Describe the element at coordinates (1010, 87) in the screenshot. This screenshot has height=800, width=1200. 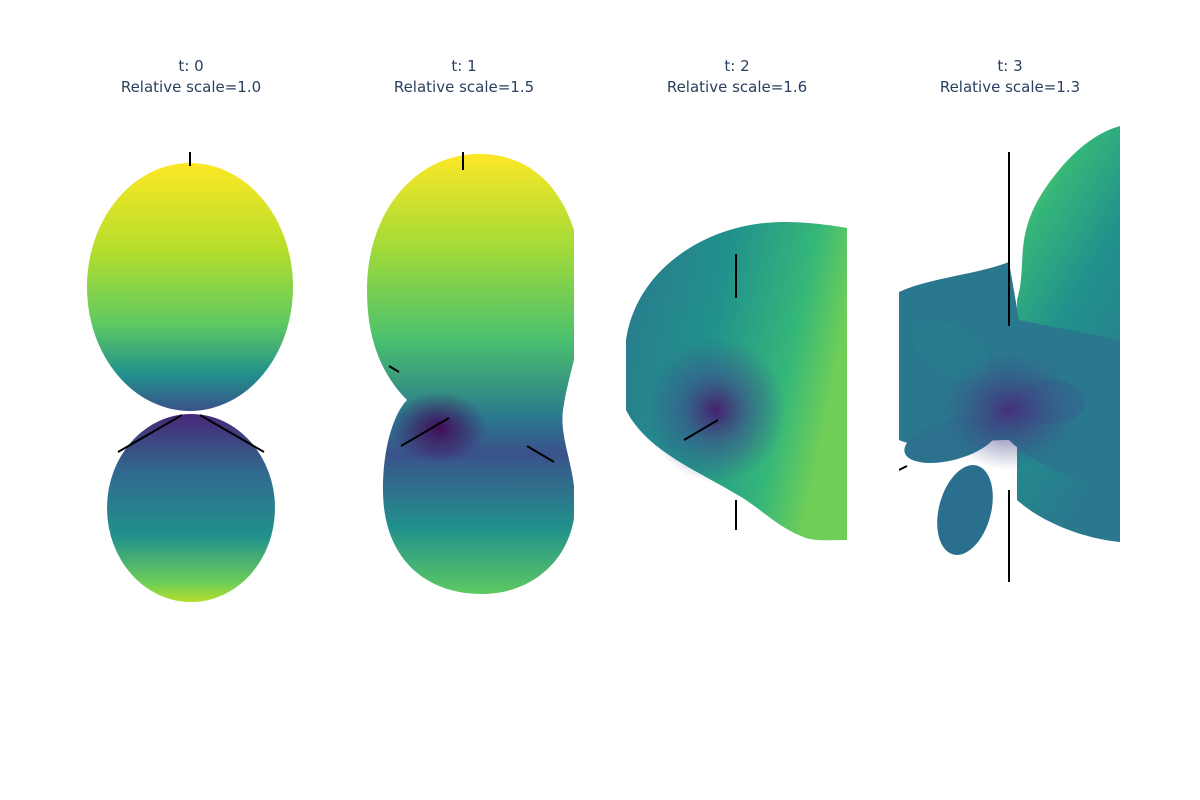
I see `subplot-4-title-scale: Relative scale=1.3` at that location.